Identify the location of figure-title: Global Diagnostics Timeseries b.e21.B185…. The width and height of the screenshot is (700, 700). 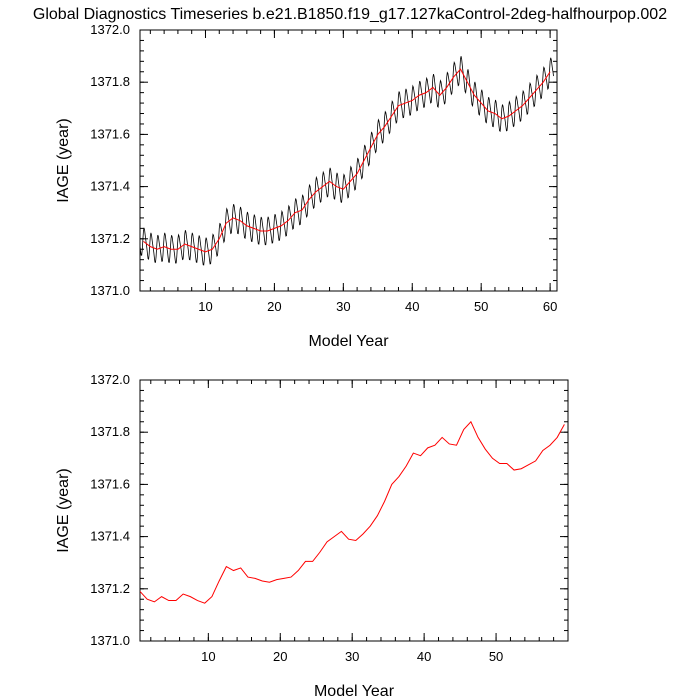
(350, 14).